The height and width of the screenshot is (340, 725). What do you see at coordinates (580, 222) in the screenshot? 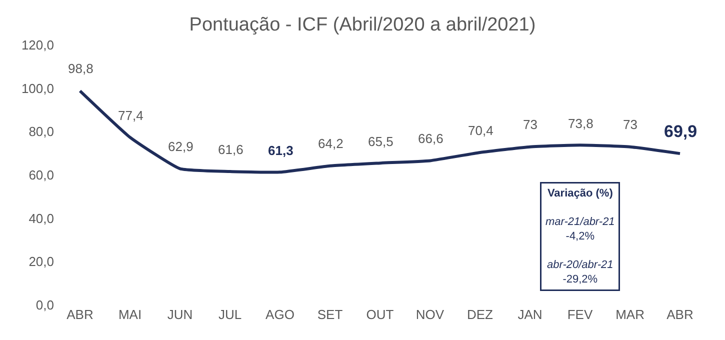
I see `annotation: mar-21/abr-21` at bounding box center [580, 222].